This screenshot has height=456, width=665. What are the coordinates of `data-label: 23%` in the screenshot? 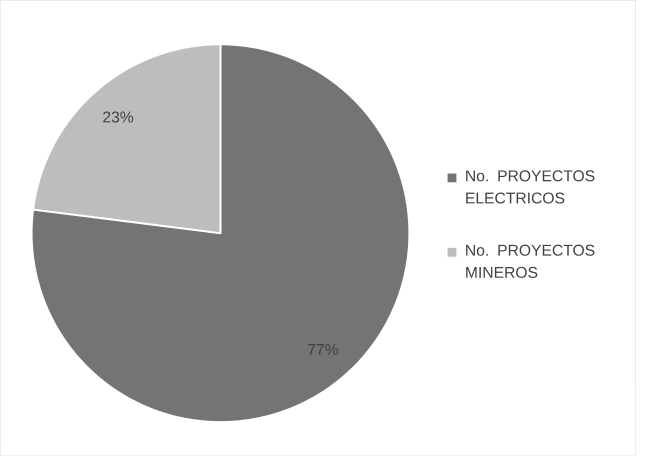 It's located at (118, 117).